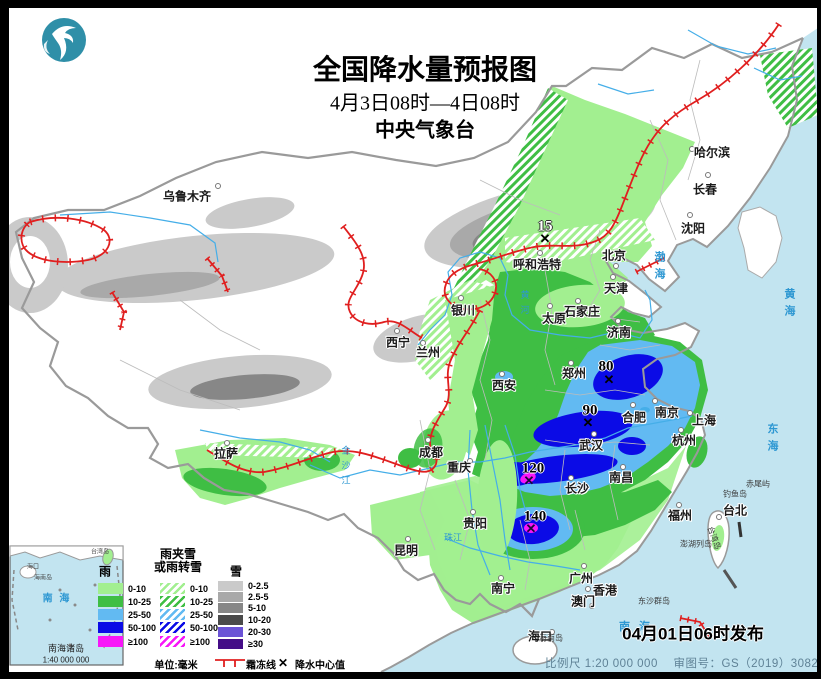 The width and height of the screenshot is (821, 679). What do you see at coordinates (627, 587) in the screenshot?
I see `islands` at bounding box center [627, 587].